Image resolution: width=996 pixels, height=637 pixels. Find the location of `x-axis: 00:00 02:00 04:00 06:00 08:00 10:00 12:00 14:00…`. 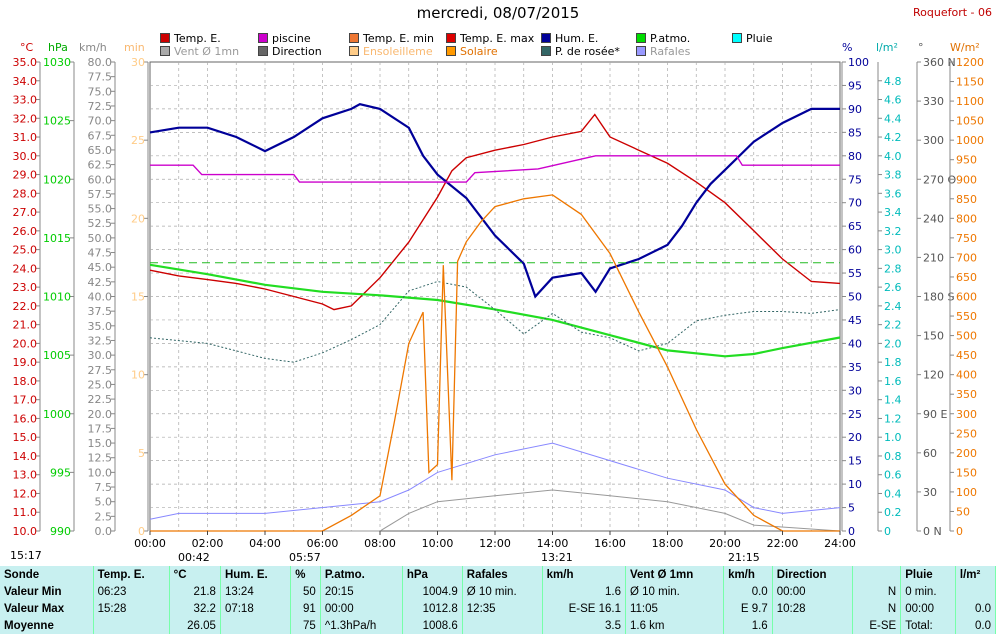

x-axis: 00:00 02:00 04:00 06:00 08:00 10:00 12:00 14:00… is located at coordinates (495, 540).